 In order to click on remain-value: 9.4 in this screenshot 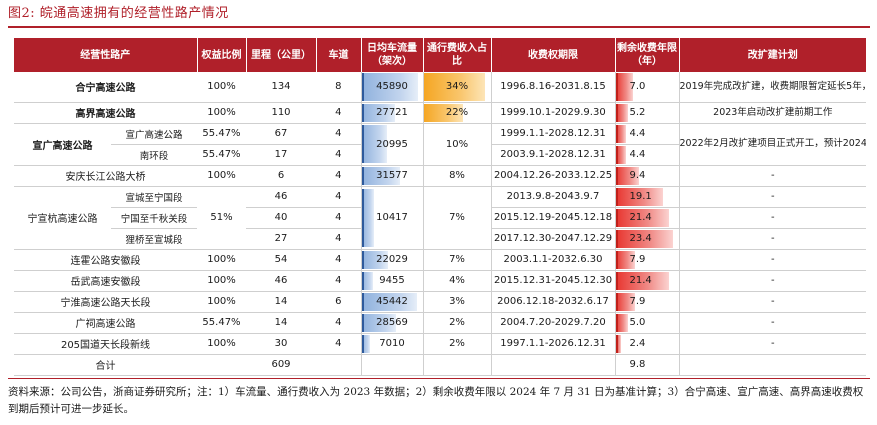, I will do `click(637, 175)`.